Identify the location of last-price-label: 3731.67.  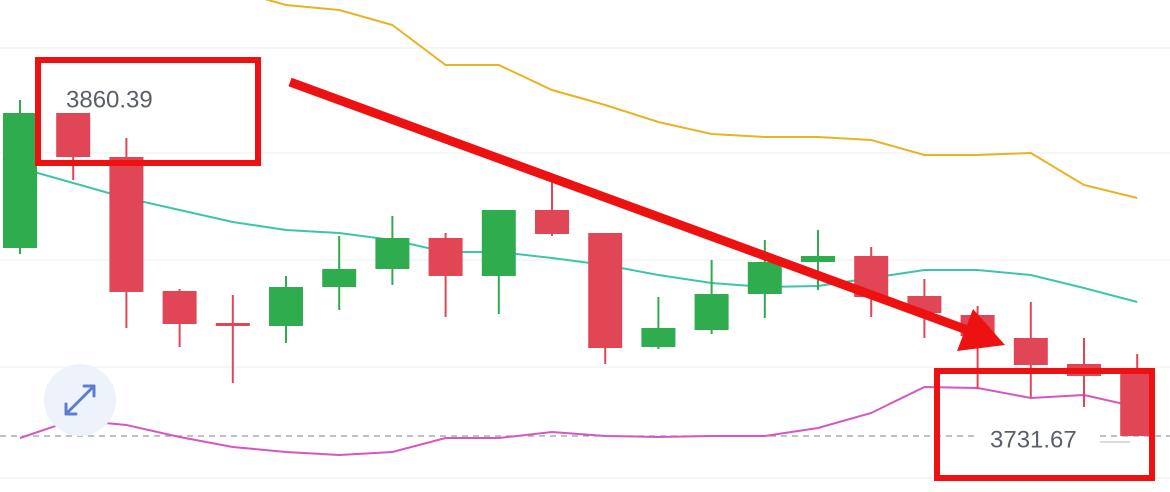
(1033, 439).